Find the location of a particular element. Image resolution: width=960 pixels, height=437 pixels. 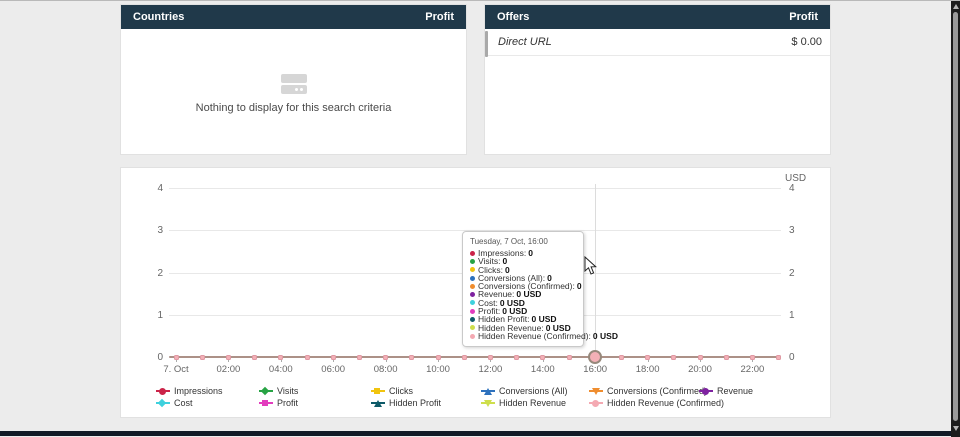

y-axis-label-left: 0 is located at coordinates (160, 357).